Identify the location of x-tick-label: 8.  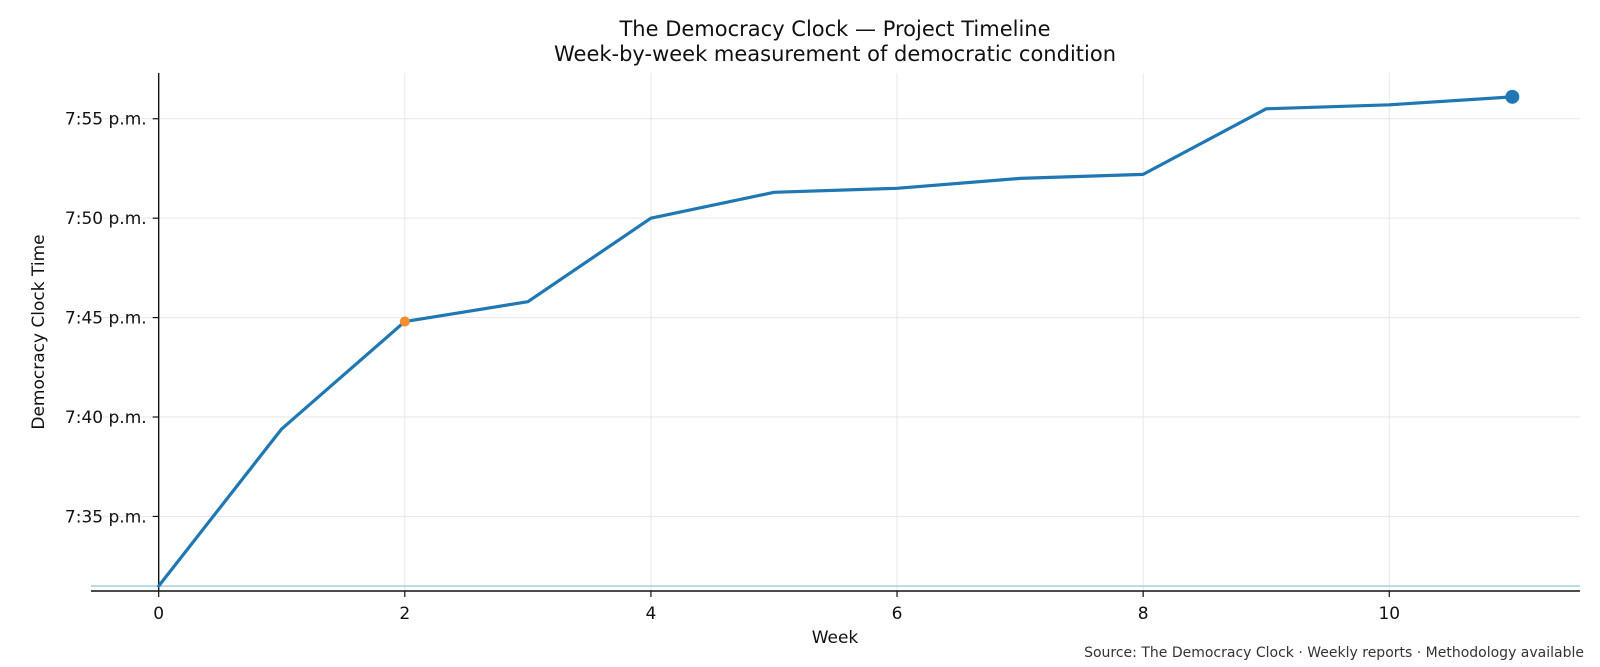
(1143, 614).